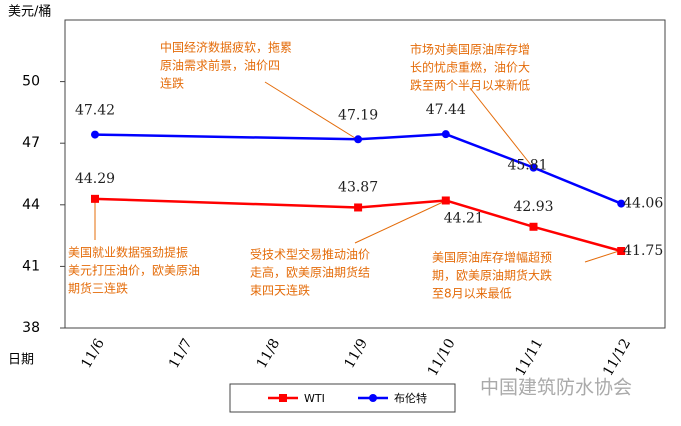  Describe the element at coordinates (21, 360) in the screenshot. I see `x-axis-label: 日期` at that location.